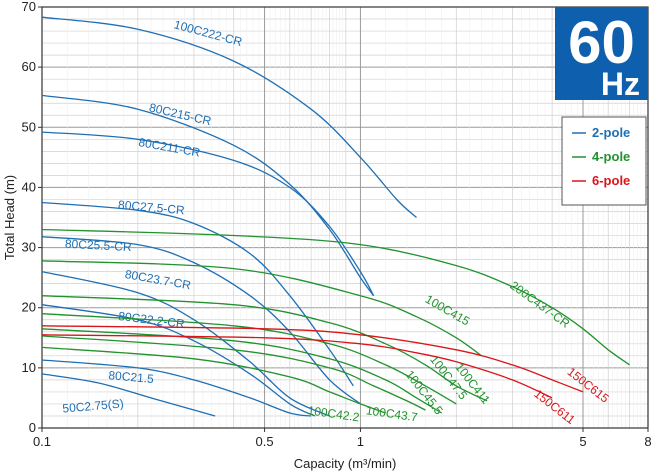  Describe the element at coordinates (9, 217) in the screenshot. I see `y-axis-title: Total Head (m)` at that location.